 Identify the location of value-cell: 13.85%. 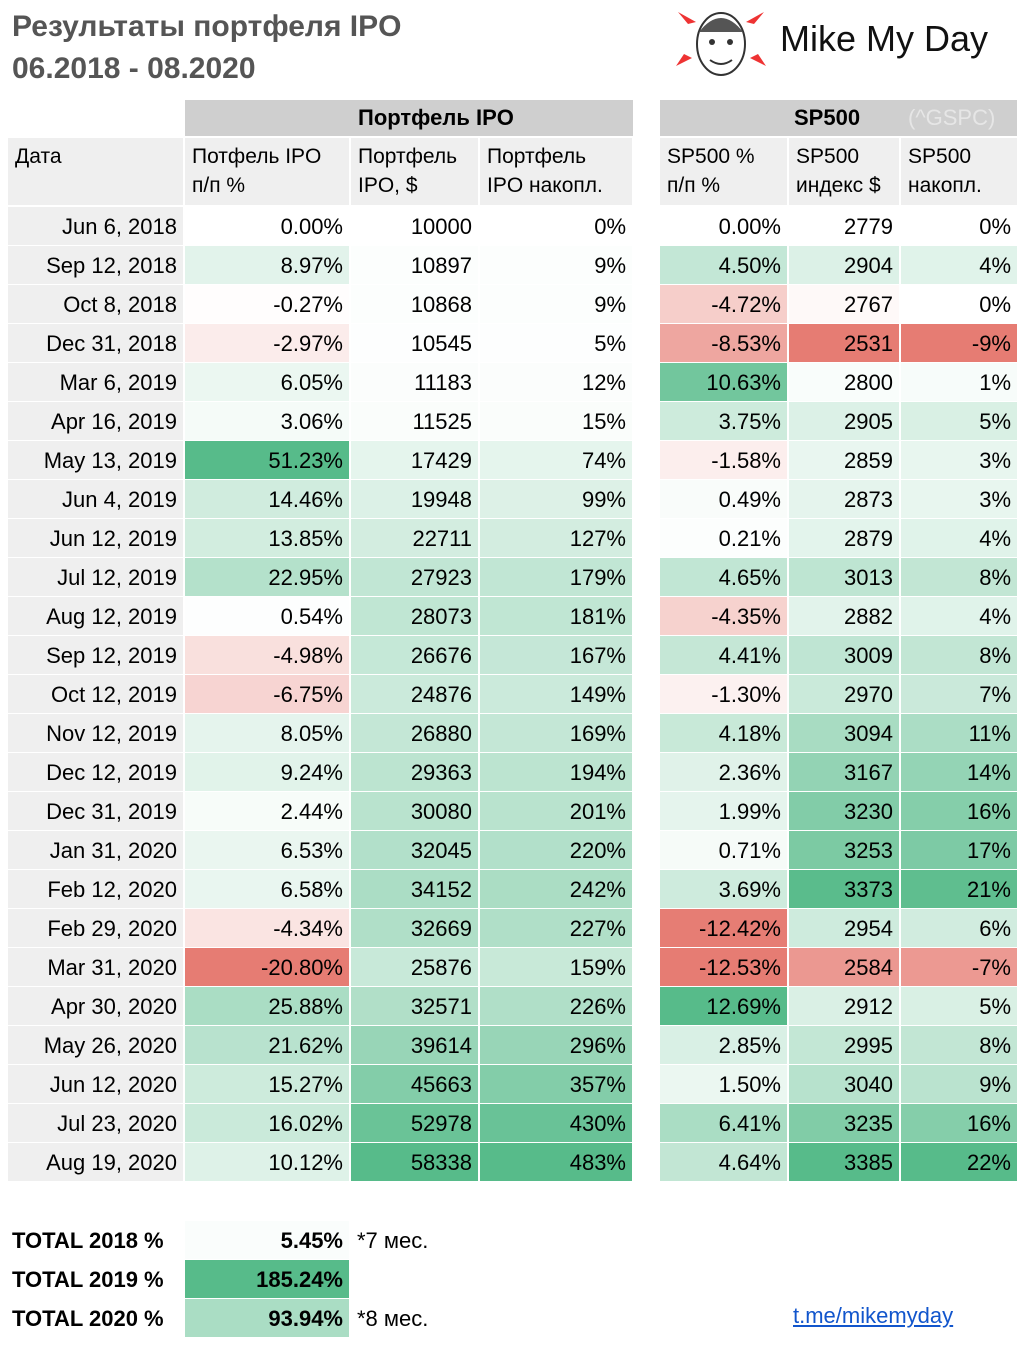
(267, 538).